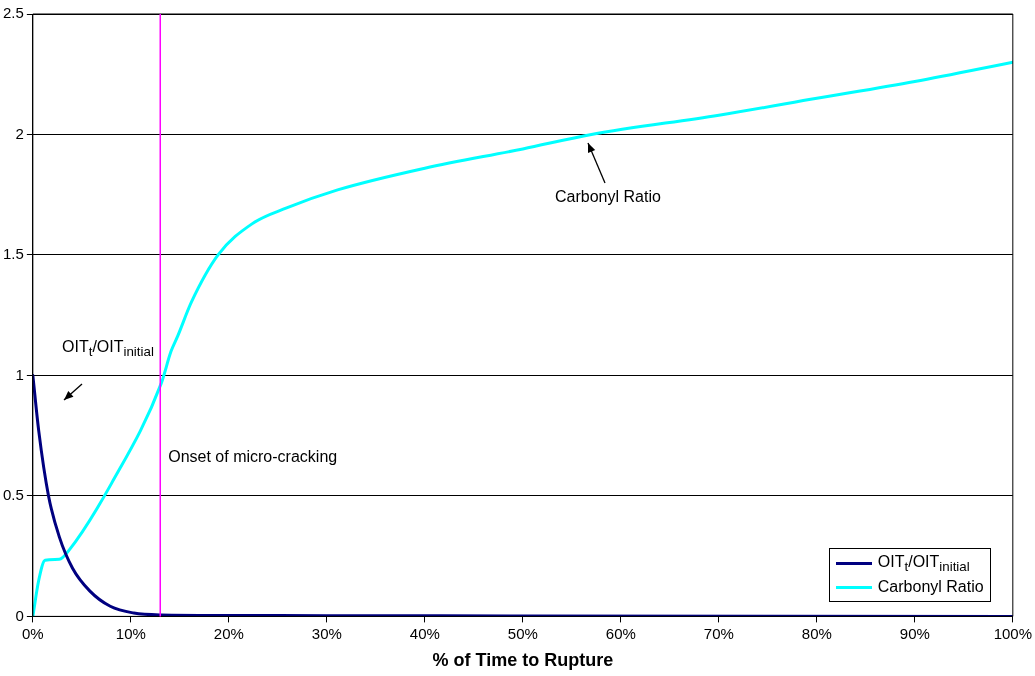  I want to click on x-tick-label: 100%, so click(1013, 633).